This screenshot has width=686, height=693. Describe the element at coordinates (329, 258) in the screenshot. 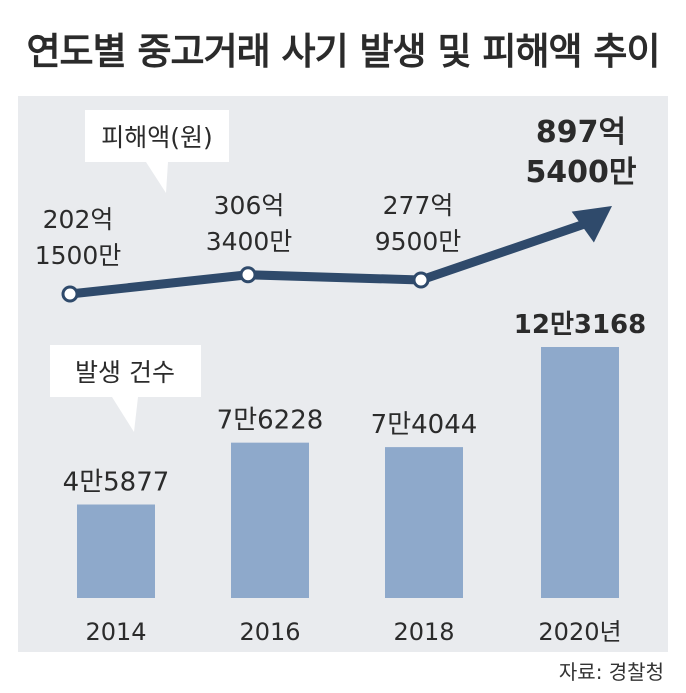

I see `series-line-damage` at that location.